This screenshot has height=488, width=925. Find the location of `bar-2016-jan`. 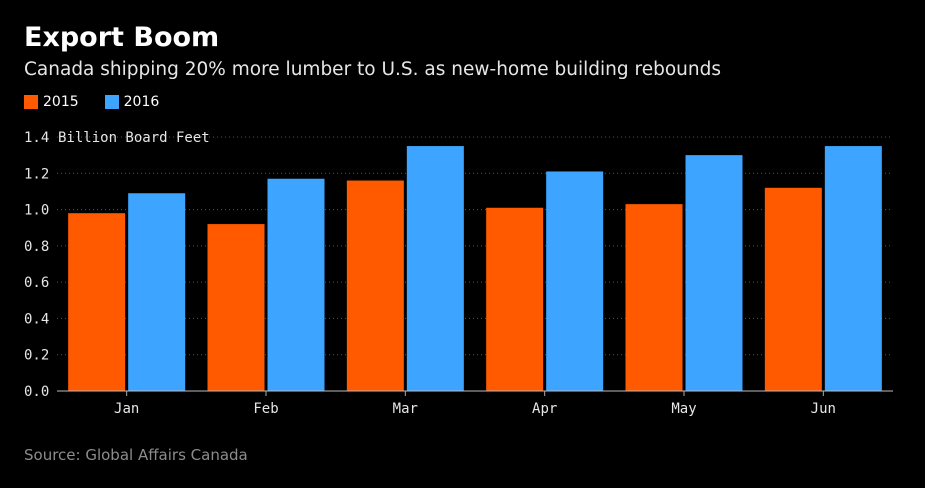

bar-2016-jan is located at coordinates (157, 292).